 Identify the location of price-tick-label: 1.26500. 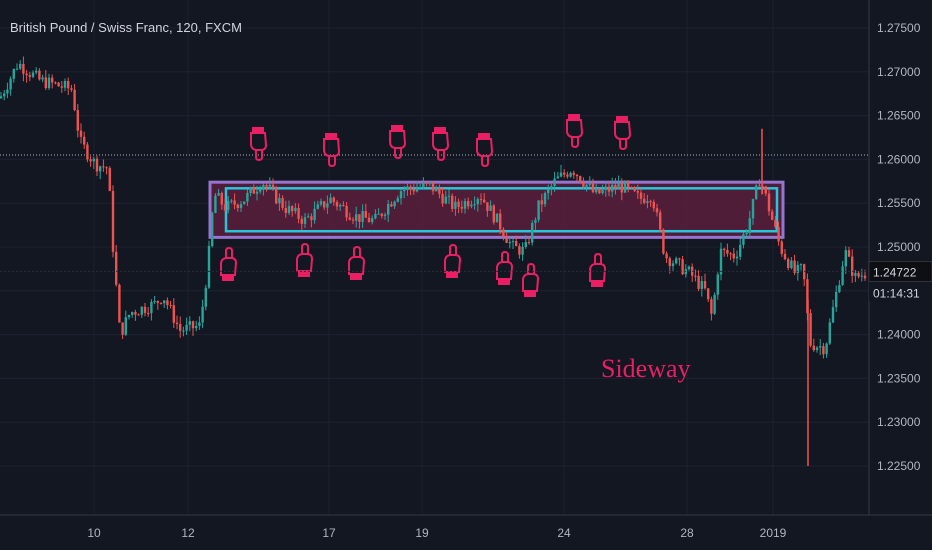
(899, 116).